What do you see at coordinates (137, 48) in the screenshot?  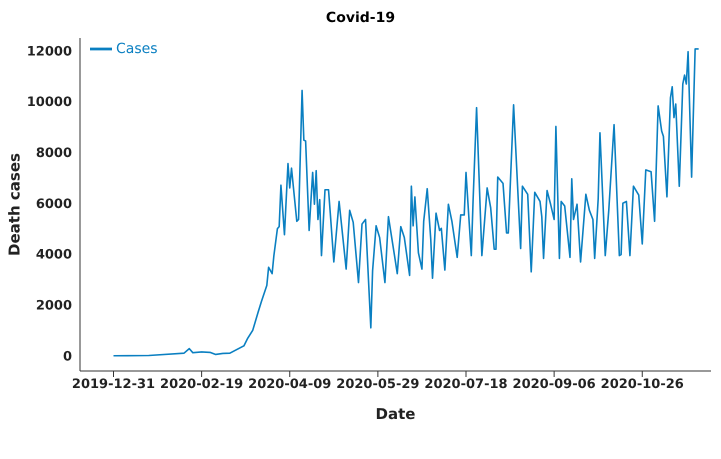 I see `legend-label: Cases` at bounding box center [137, 48].